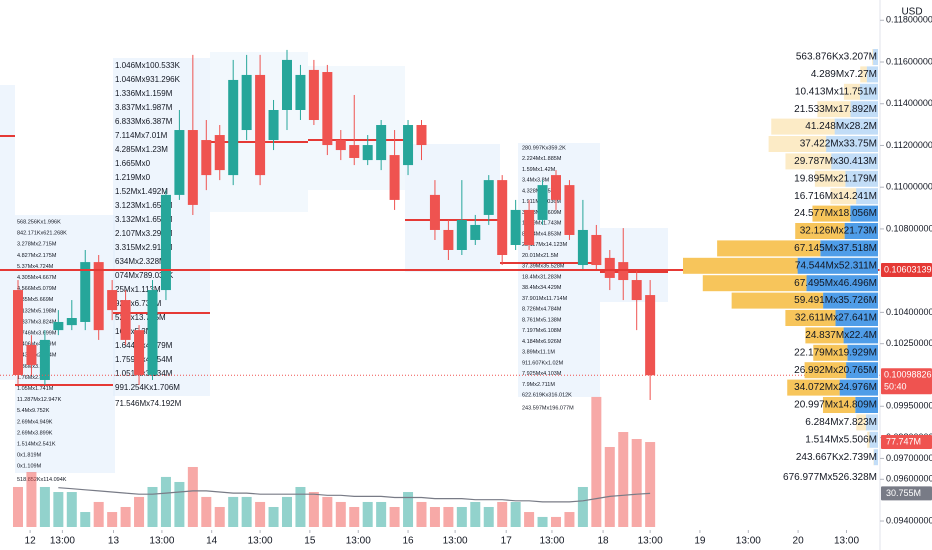 This screenshot has height=550, width=932. Describe the element at coordinates (114, 541) in the screenshot. I see `x-tick-label: 13` at that location.